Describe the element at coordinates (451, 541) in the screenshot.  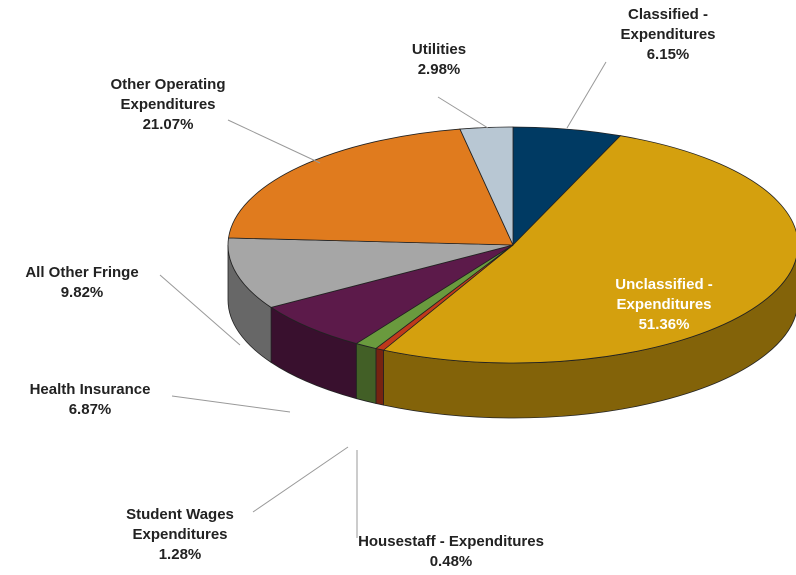
I see `category-label: Housestaff - Expenditures` at that location.